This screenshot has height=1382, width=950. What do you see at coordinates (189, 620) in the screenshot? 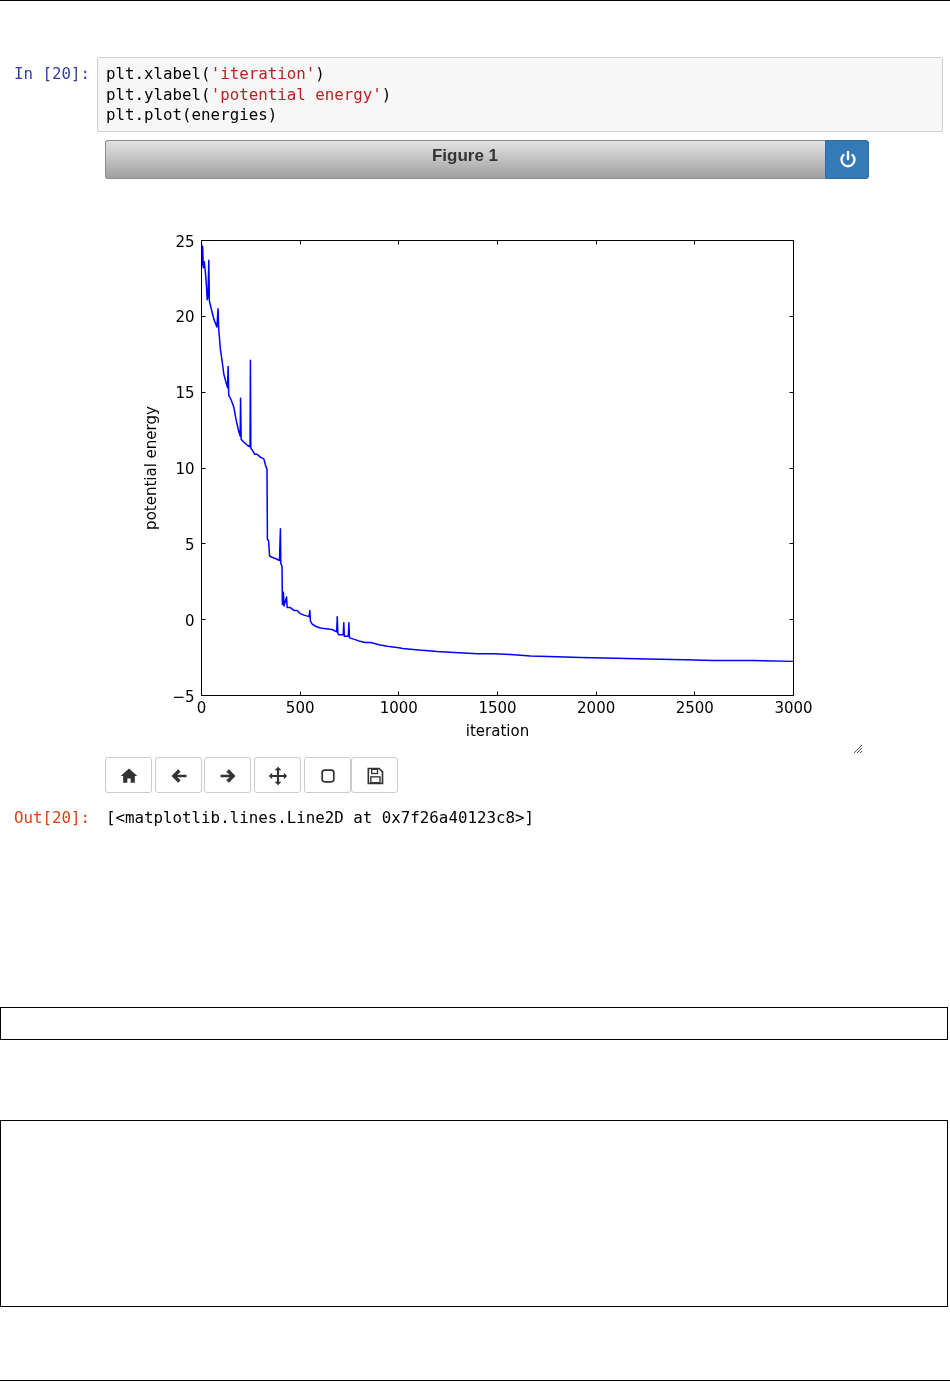
I see `y-tick-label: 0` at bounding box center [189, 620].